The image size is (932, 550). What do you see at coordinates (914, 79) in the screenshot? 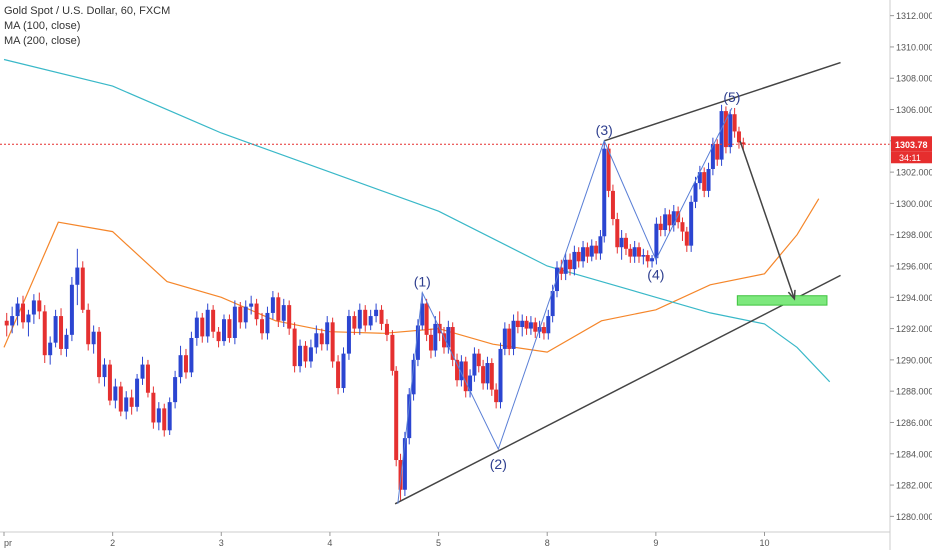
I see `price-tick-label: 1308.000` at bounding box center [914, 79].